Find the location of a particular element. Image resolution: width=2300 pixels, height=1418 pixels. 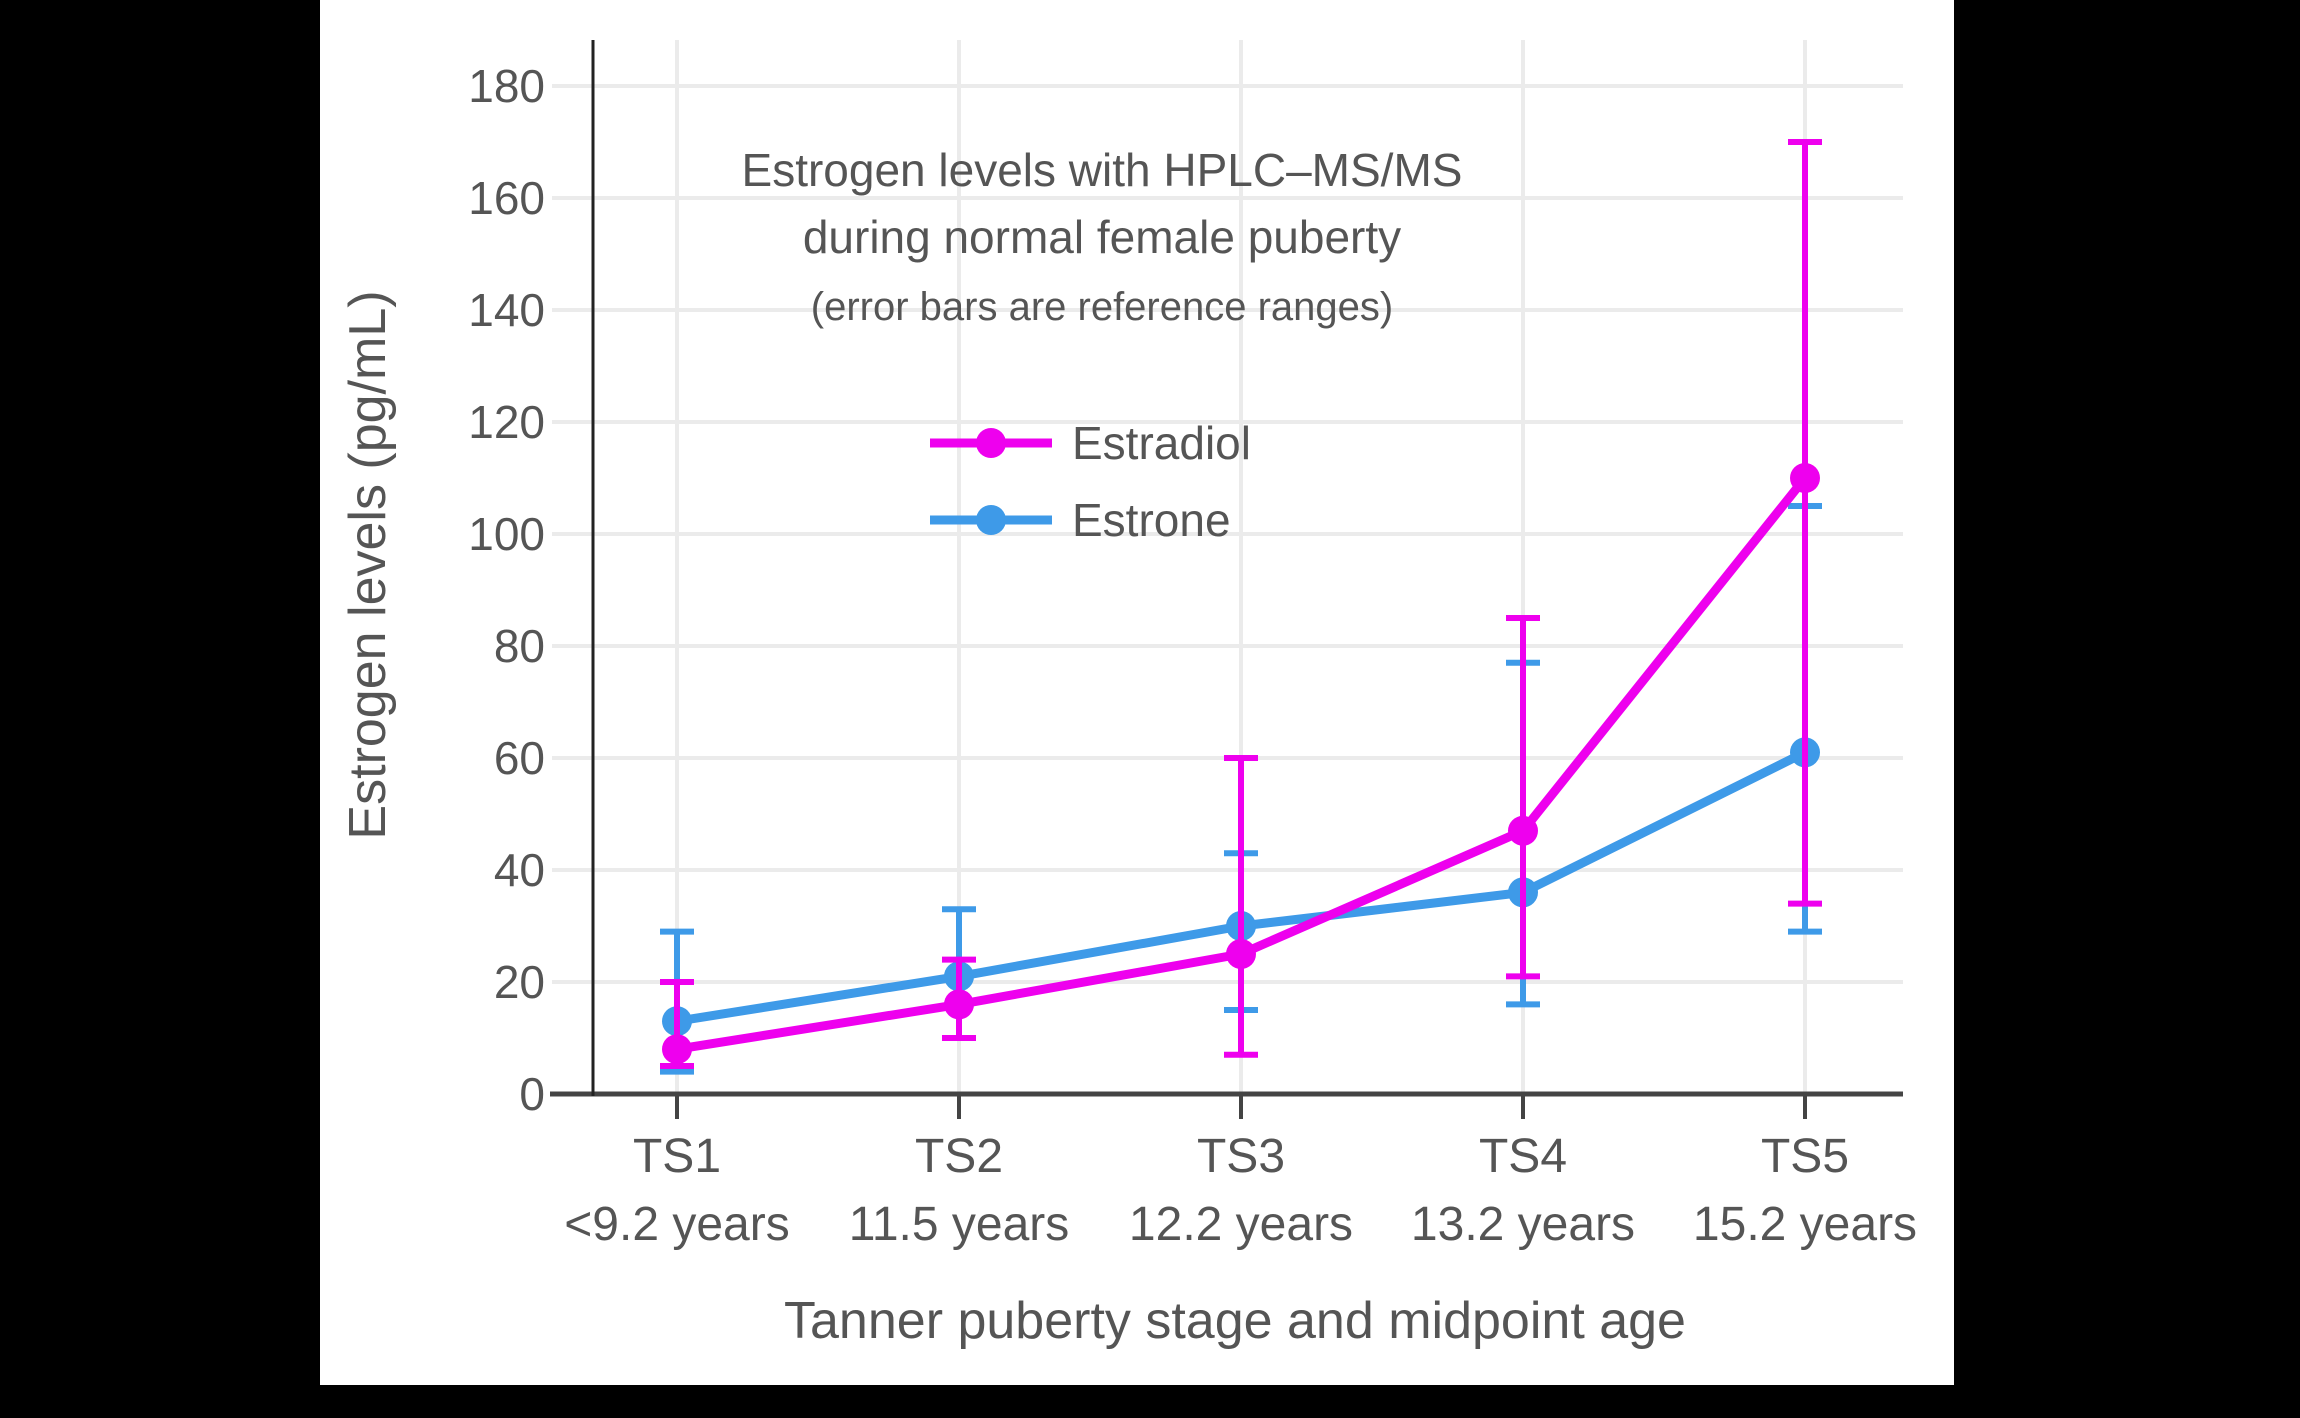

x-tick-label-ts1: TS1 is located at coordinates (677, 1156).